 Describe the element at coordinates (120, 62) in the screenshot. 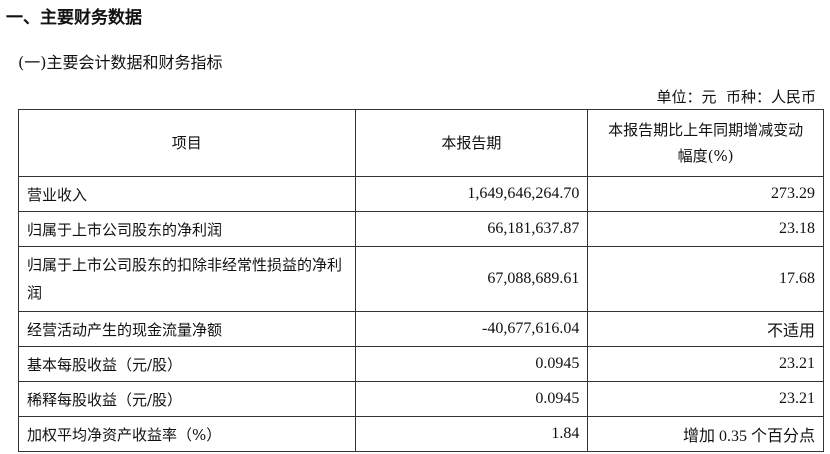

I see `subsection-title: (一)主要会计数据和财务指标` at that location.